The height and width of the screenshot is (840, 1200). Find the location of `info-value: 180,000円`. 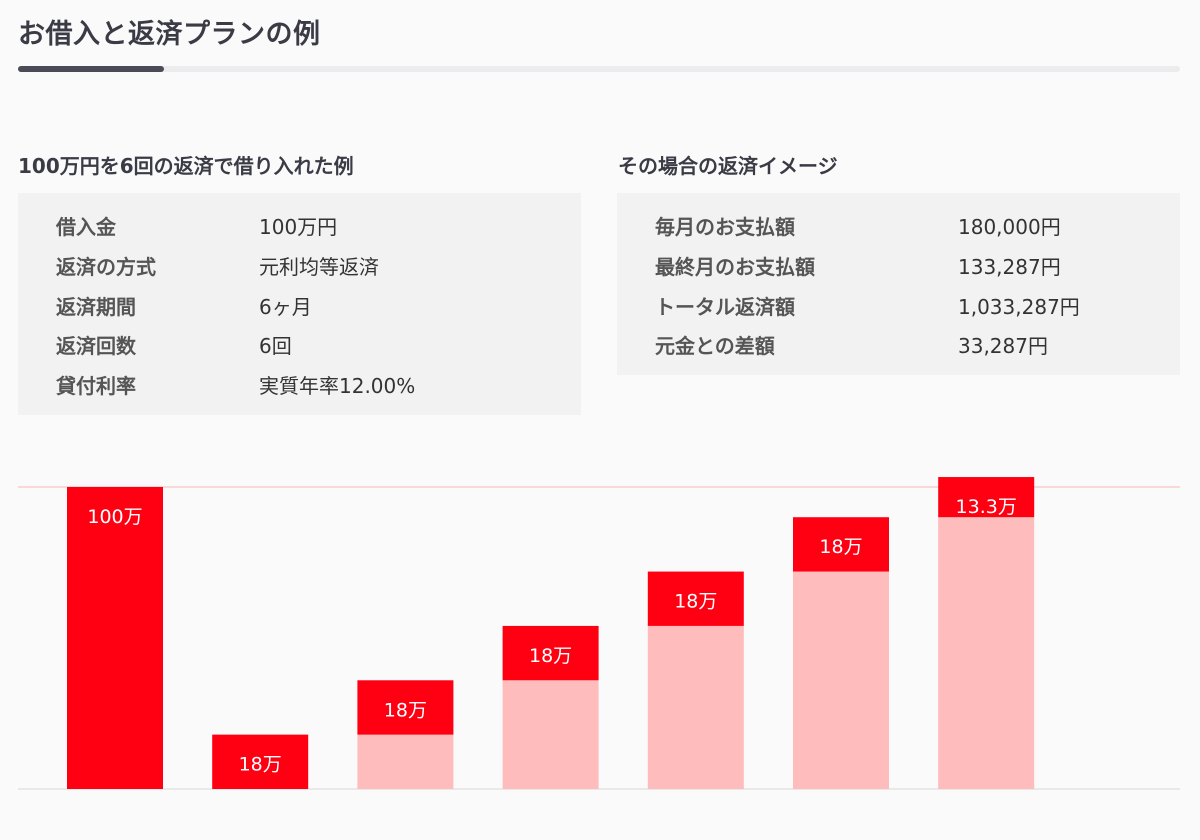

info-value: 180,000円 is located at coordinates (1009, 227).